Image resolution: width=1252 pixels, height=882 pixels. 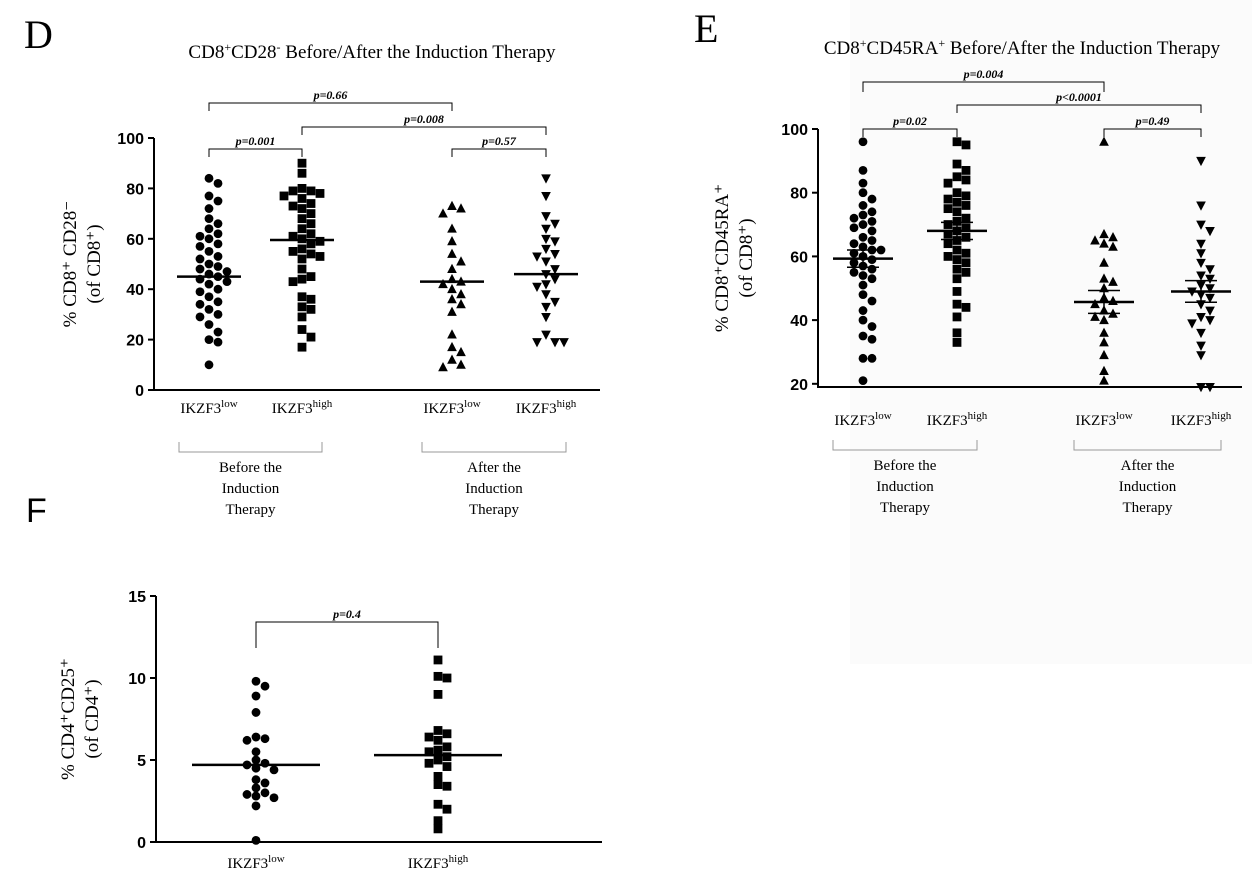 I want to click on category-label-low: IKZF3low, so click(x=208, y=407).